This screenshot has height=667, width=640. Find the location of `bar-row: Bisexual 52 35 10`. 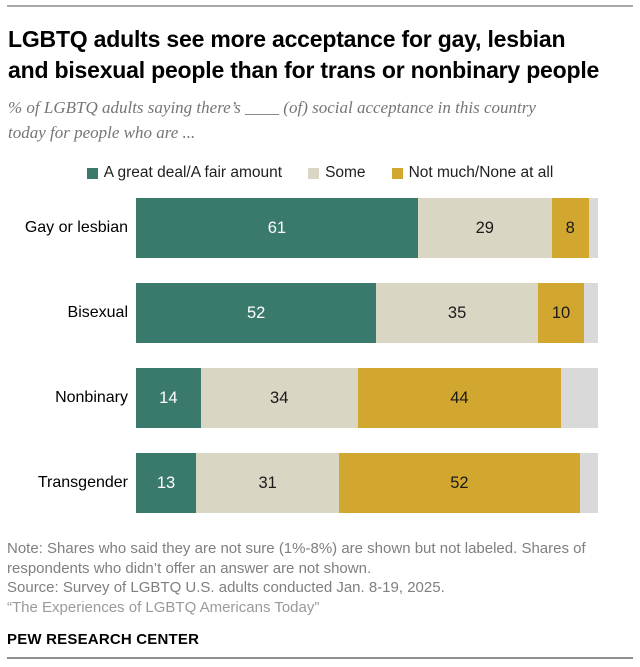

bar-row: Bisexual 52 35 10 is located at coordinates (320, 313).